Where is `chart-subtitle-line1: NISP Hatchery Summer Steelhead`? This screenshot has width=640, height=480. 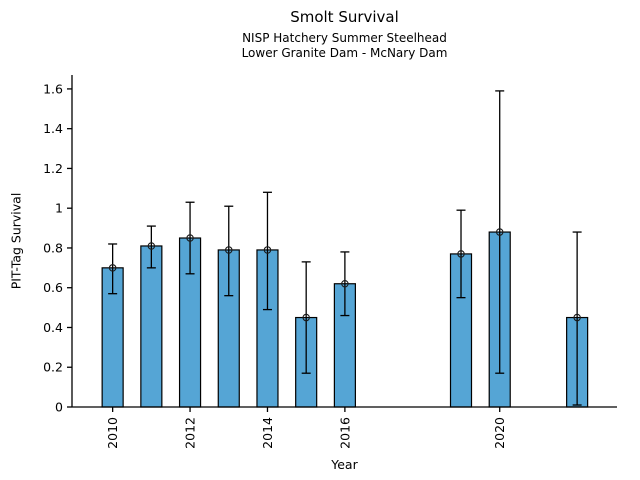 chart-subtitle-line1: NISP Hatchery Summer Steelhead is located at coordinates (344, 38).